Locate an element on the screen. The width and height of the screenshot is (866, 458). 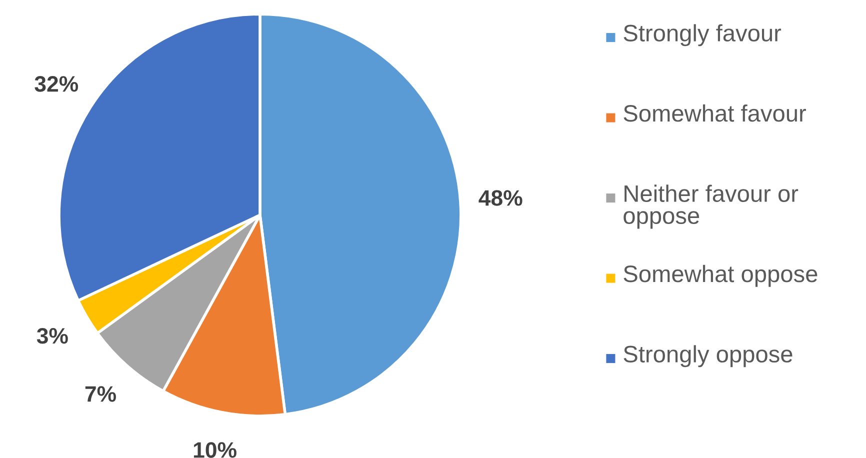
legend-label: Somewhat favour is located at coordinates (715, 113).